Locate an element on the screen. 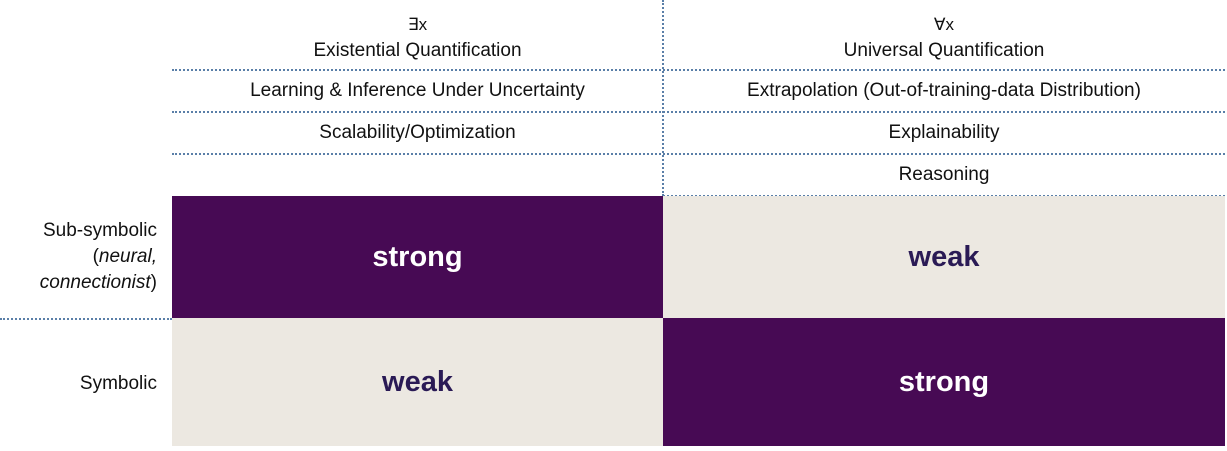 The width and height of the screenshot is (1227, 451). cell-subsymbolic-universal: weak is located at coordinates (944, 257).